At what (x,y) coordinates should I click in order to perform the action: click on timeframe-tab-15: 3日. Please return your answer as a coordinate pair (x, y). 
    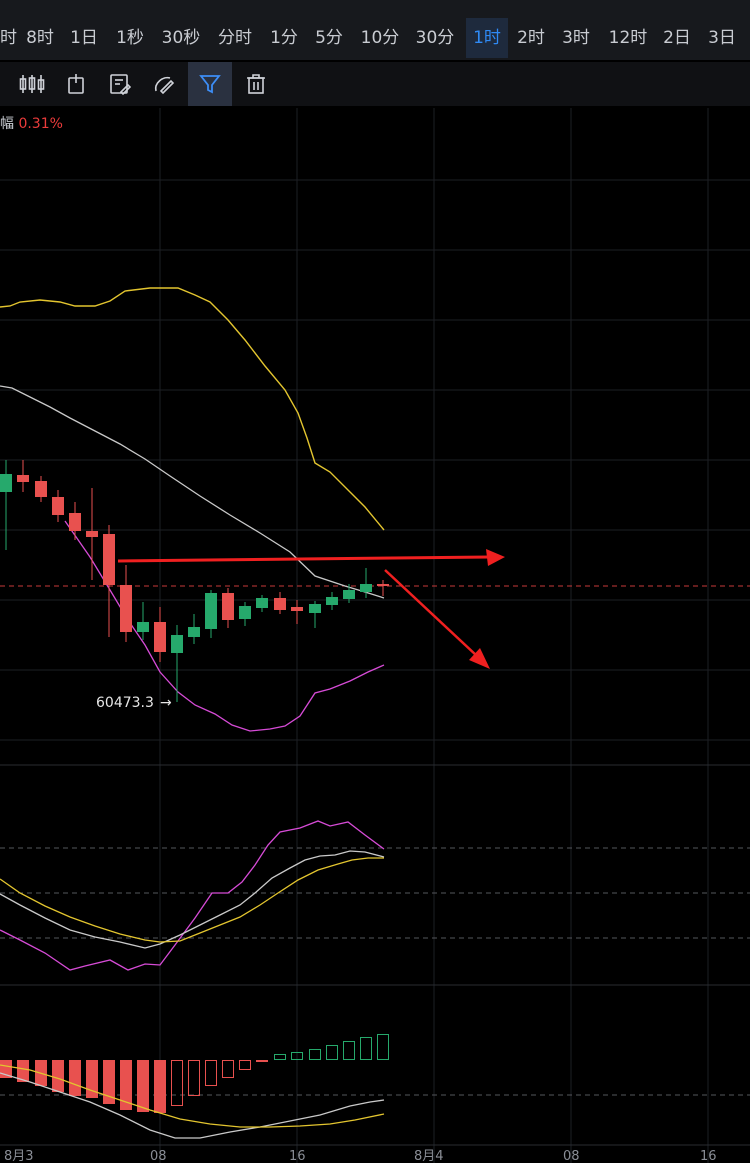
    Looking at the image, I should click on (722, 38).